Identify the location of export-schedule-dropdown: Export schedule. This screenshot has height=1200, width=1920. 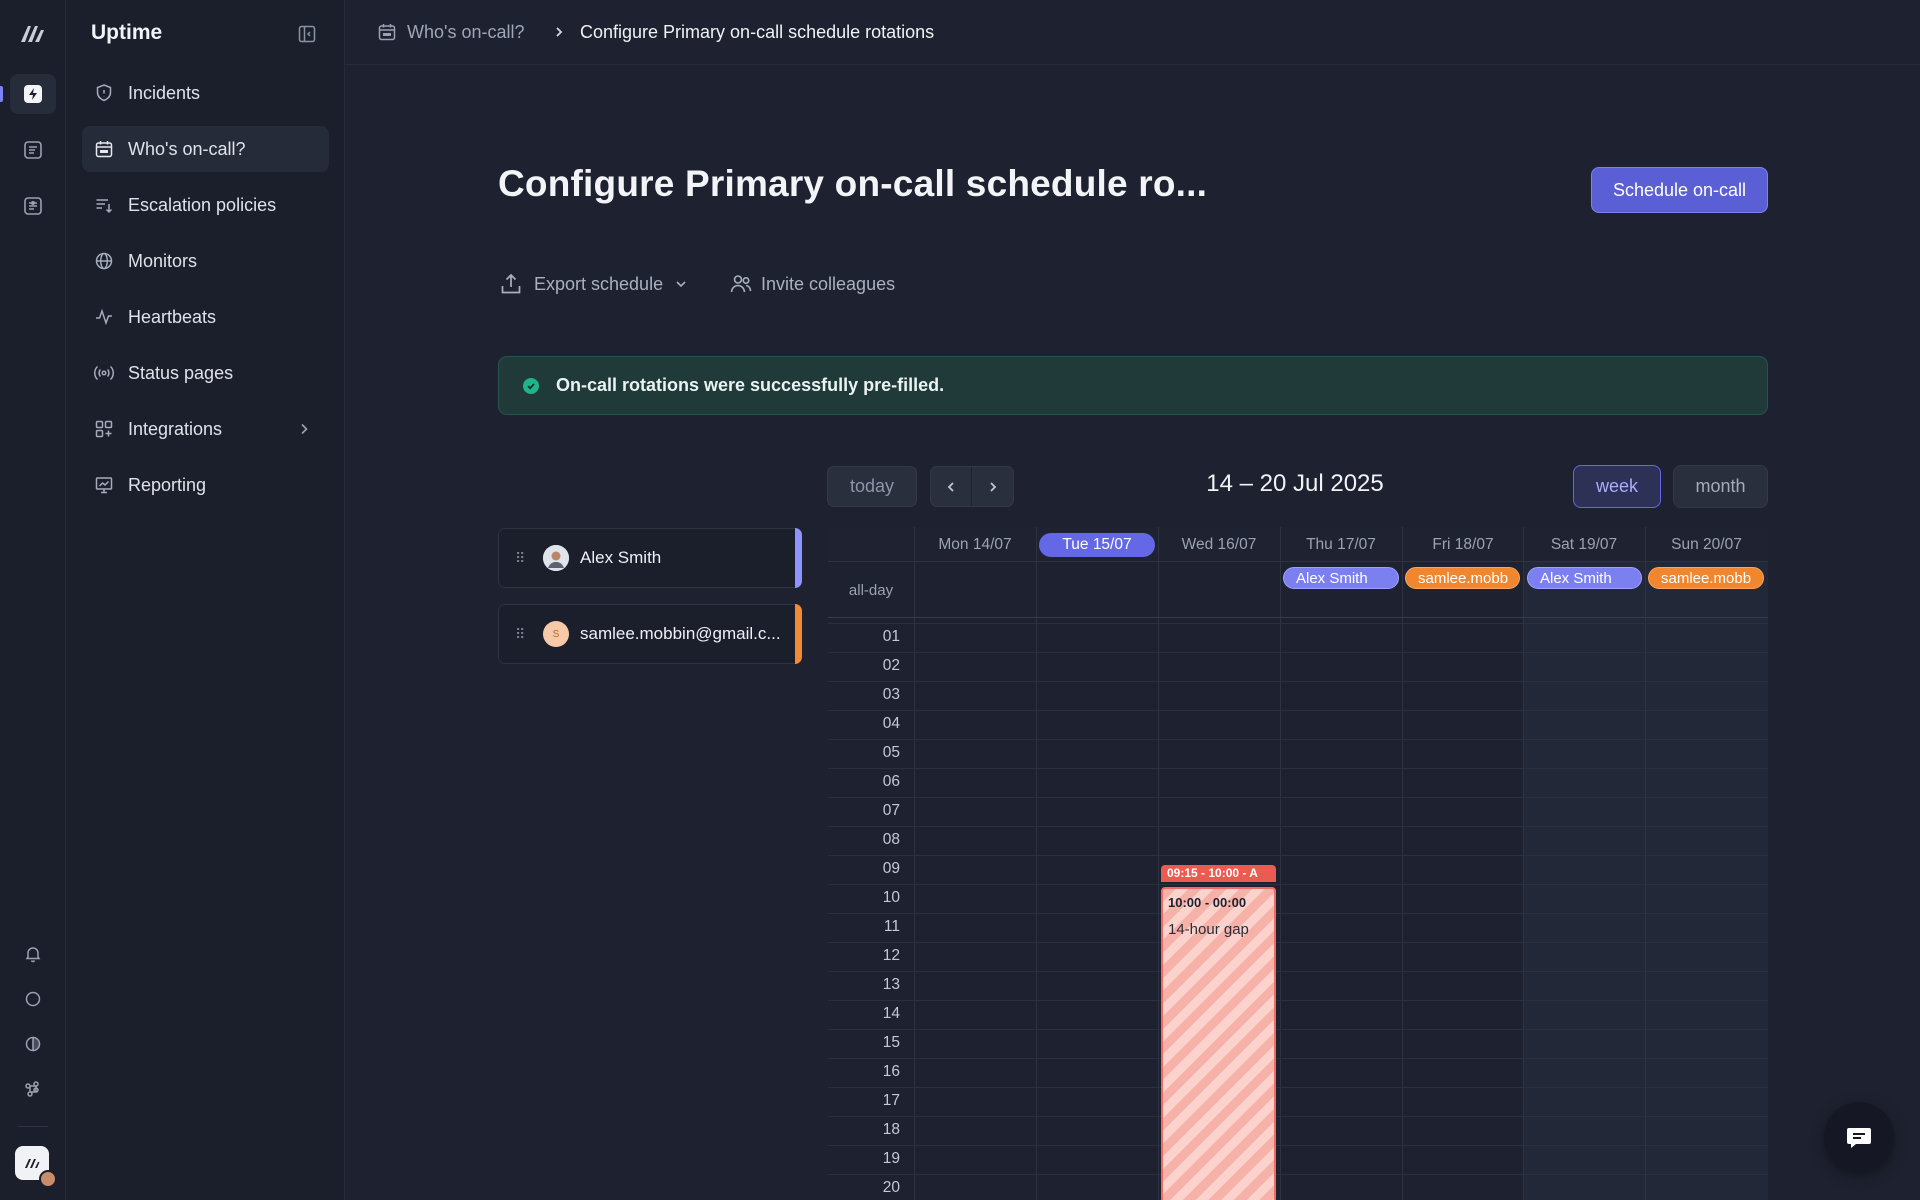
(593, 284).